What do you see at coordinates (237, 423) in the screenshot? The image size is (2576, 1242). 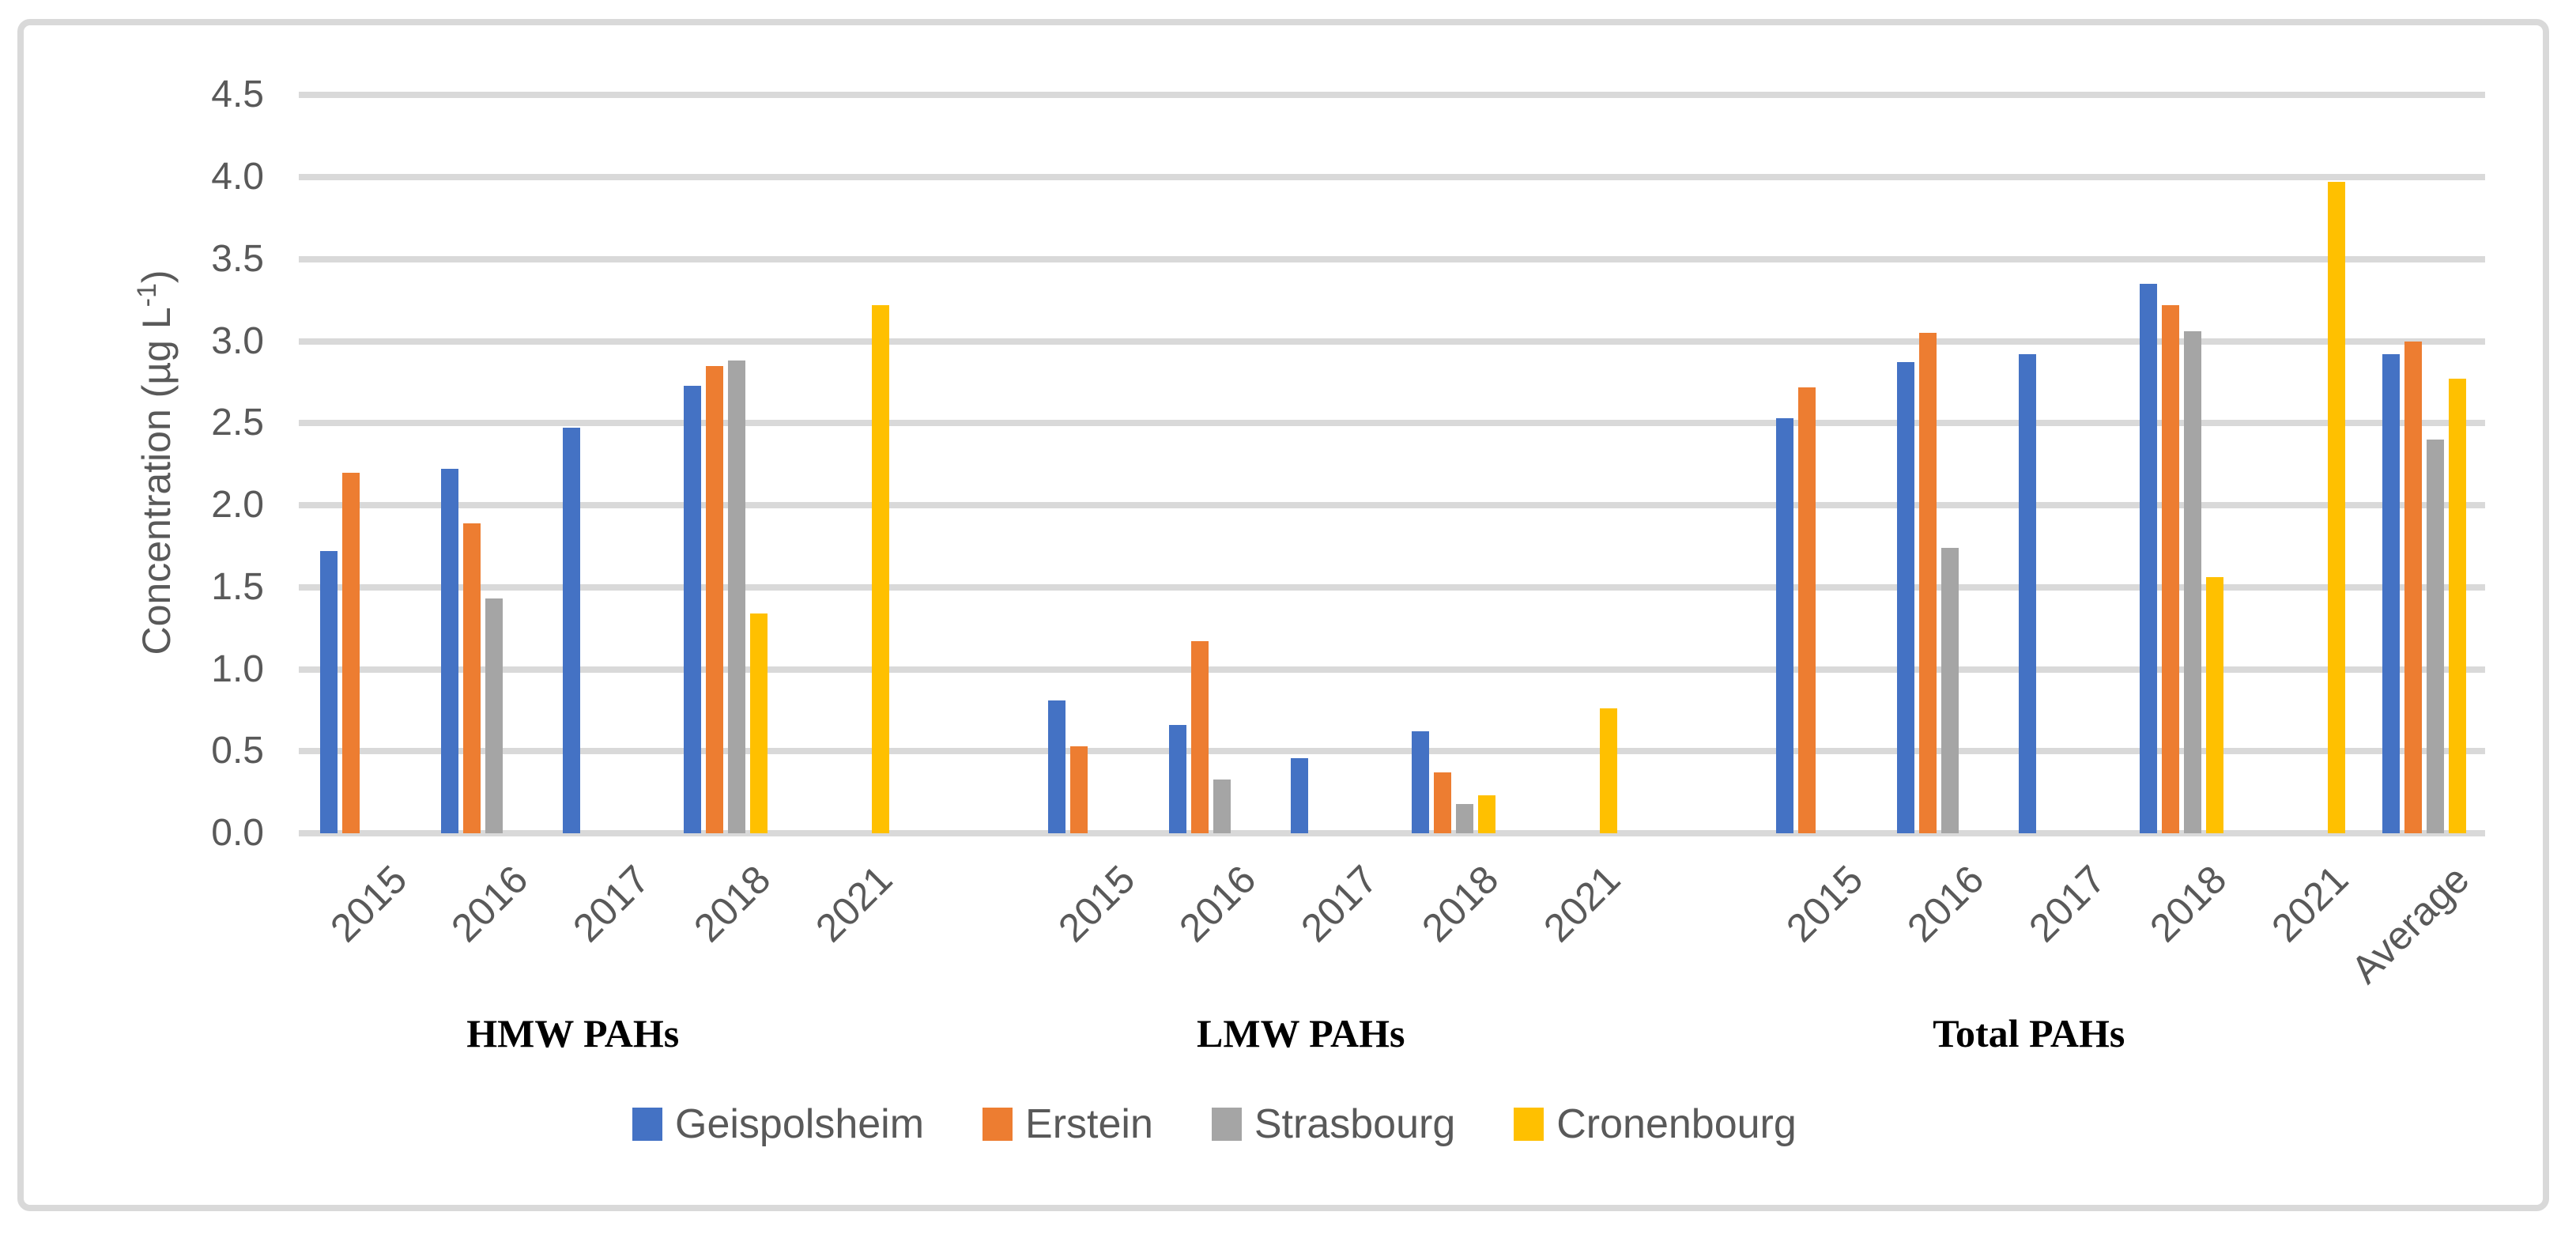 I see `y-tick-label: 2.5` at bounding box center [237, 423].